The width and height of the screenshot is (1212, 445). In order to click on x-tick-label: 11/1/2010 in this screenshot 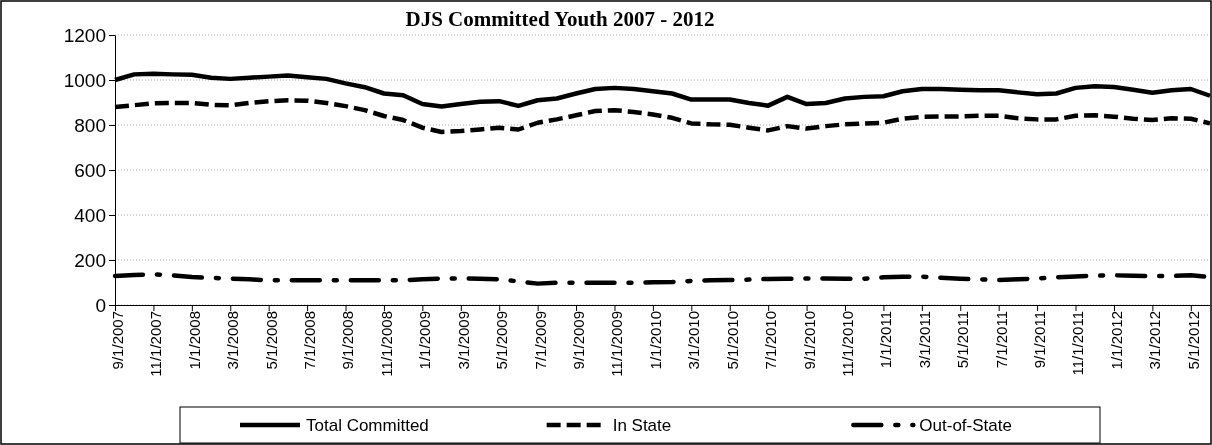, I will do `click(847, 344)`.